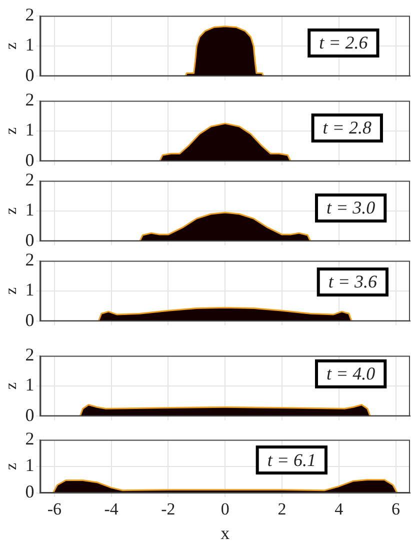  I want to click on x-tick-label: -6, so click(54, 509).